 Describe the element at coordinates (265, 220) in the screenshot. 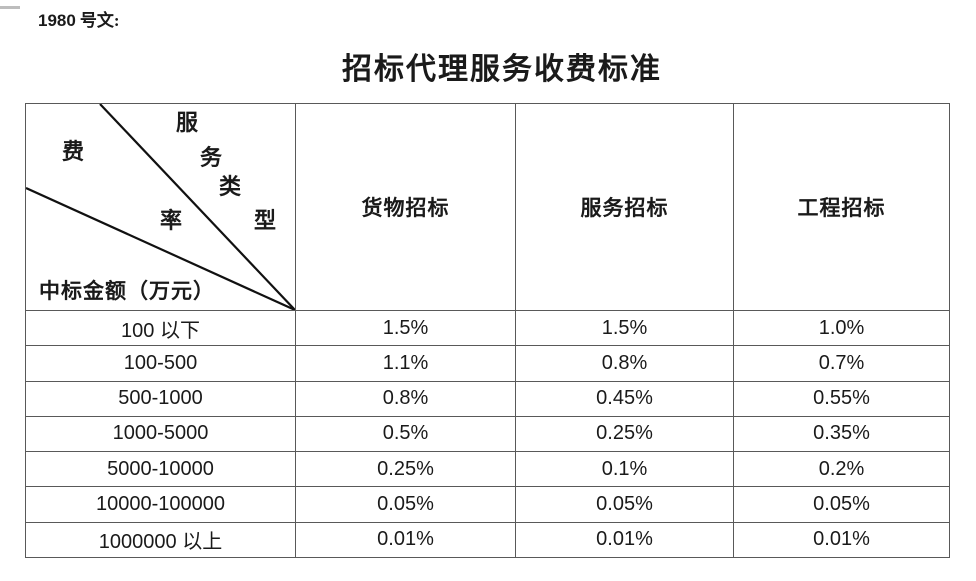

I see `corner-char-service-4: 型` at that location.